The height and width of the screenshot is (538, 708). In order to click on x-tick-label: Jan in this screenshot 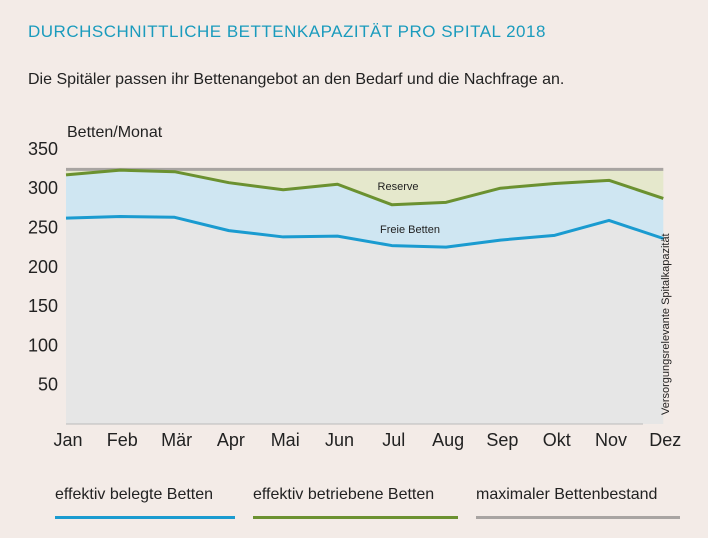, I will do `click(67, 440)`.